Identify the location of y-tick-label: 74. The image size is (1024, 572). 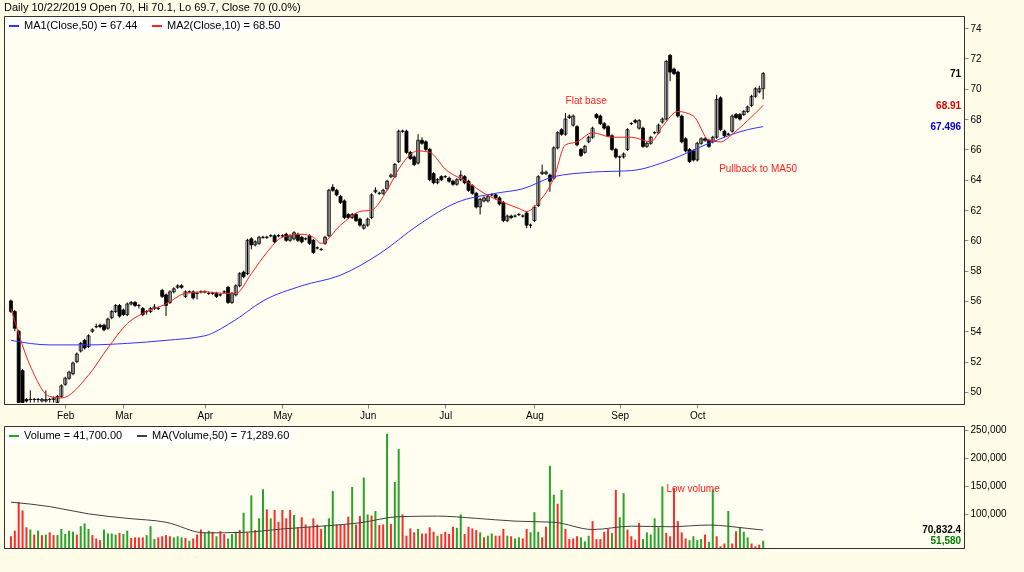
(976, 28).